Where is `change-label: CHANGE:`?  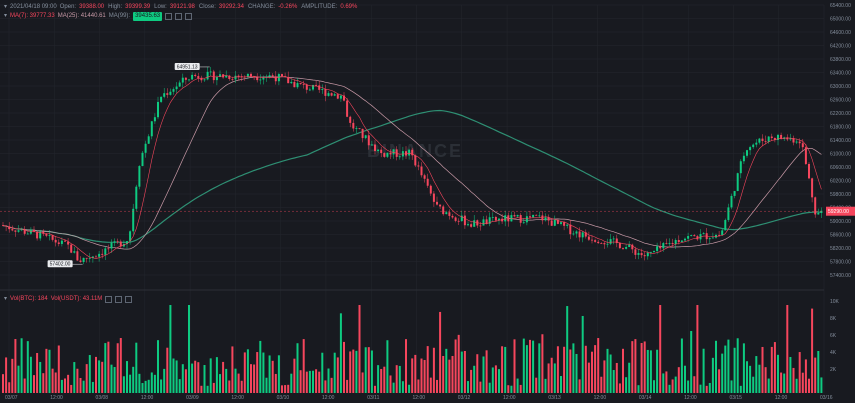
change-label: CHANGE: is located at coordinates (261, 7).